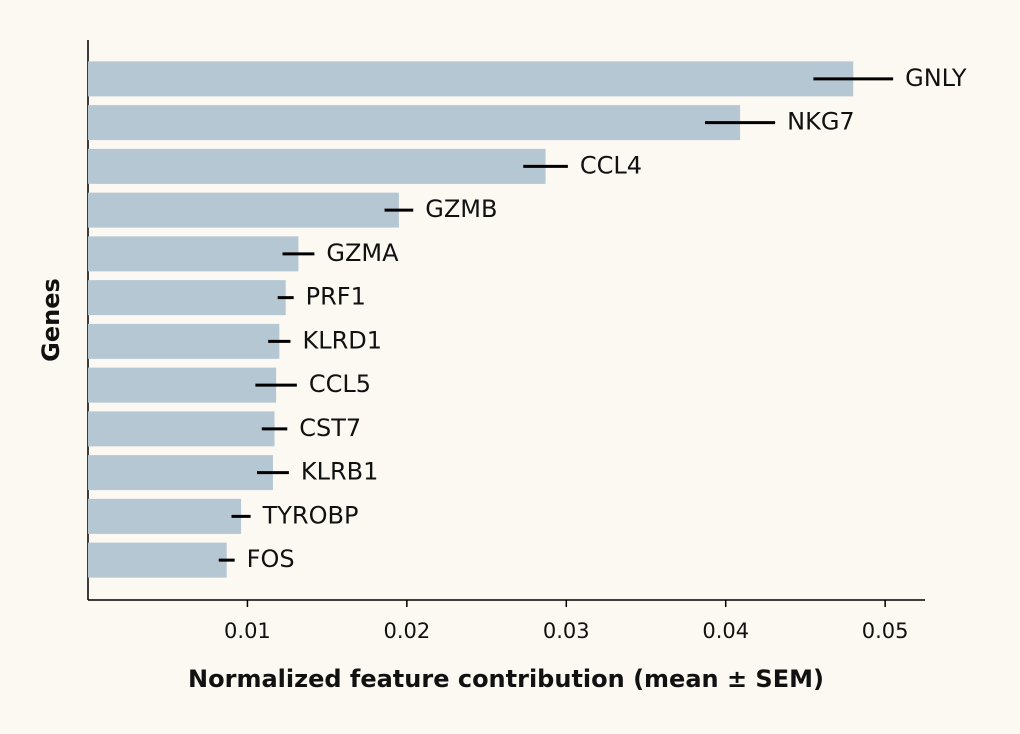  Describe the element at coordinates (461, 209) in the screenshot. I see `bar-label: GZMB` at that location.